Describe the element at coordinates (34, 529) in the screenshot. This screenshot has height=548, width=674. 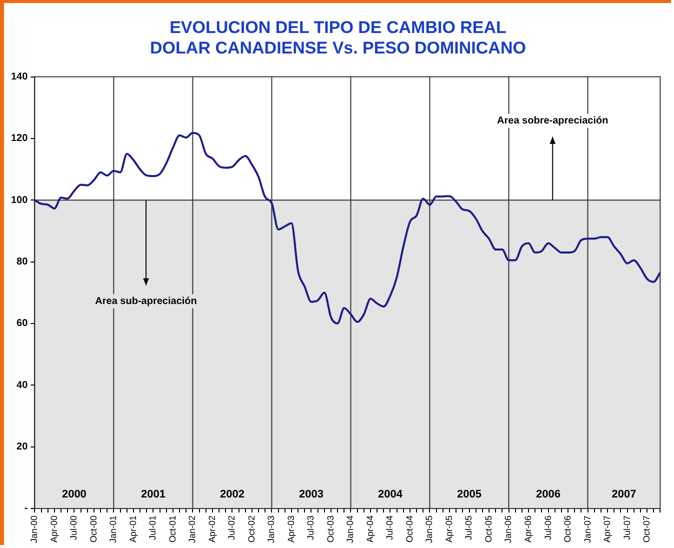
I see `x-tick-label: Jan-00` at that location.